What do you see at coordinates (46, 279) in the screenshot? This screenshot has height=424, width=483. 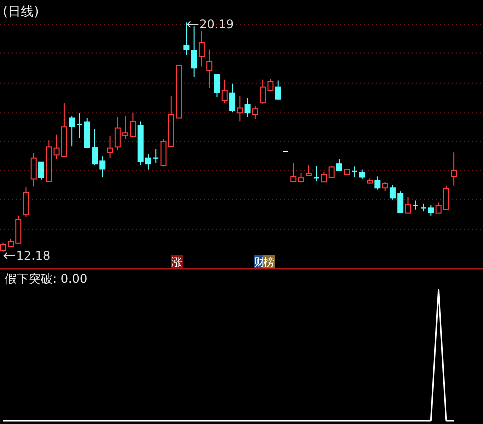 I see `chart-title: 假下突破: 0.00` at bounding box center [46, 279].